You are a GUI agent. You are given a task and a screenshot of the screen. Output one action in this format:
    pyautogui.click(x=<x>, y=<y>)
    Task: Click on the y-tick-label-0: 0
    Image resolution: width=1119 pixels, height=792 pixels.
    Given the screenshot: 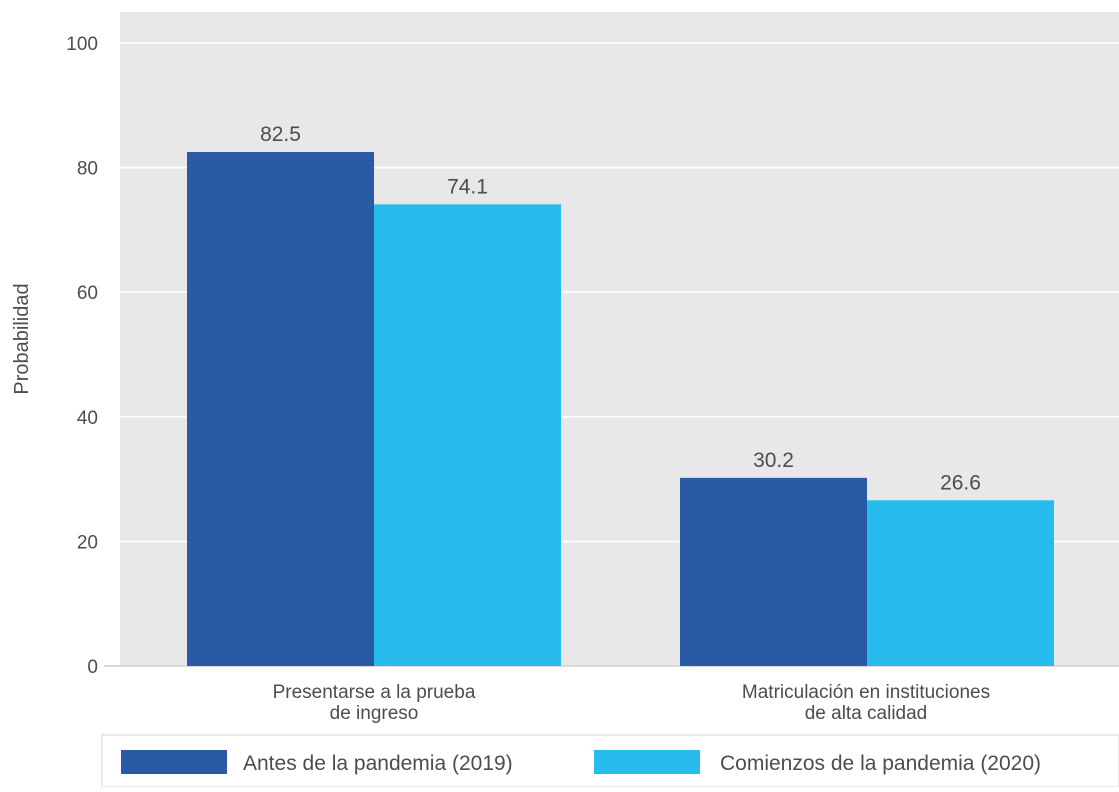 What is the action you would take?
    pyautogui.click(x=92, y=667)
    